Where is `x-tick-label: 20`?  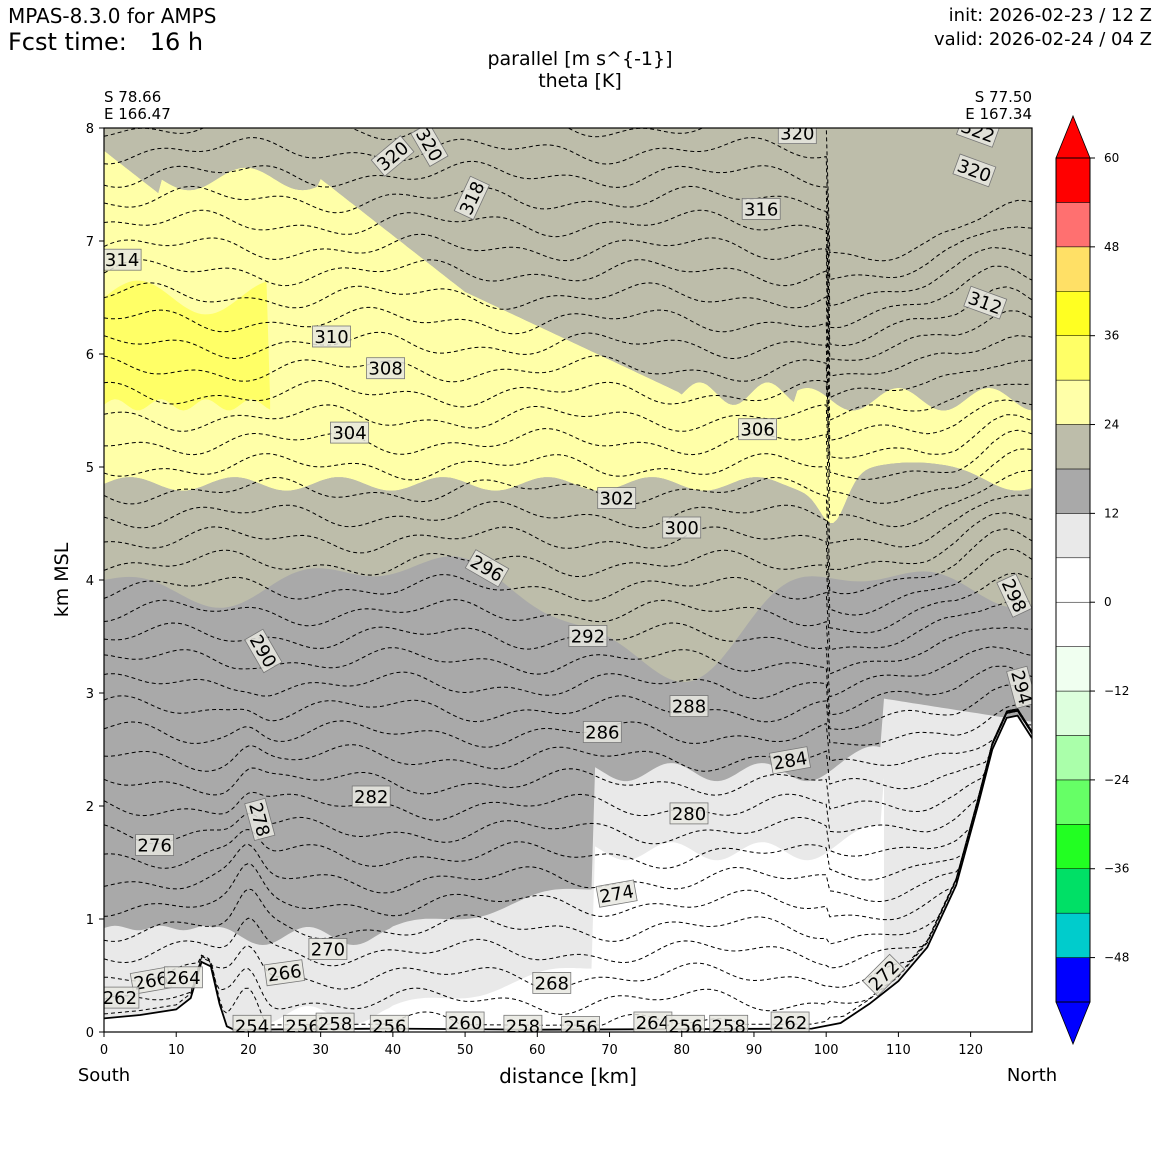 x-tick-label: 20 is located at coordinates (248, 1050).